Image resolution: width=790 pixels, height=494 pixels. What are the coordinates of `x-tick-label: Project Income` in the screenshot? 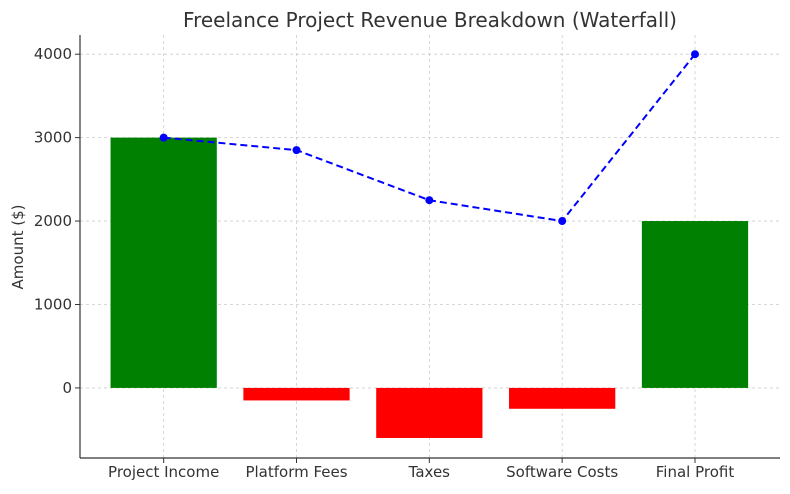 It's located at (163, 472).